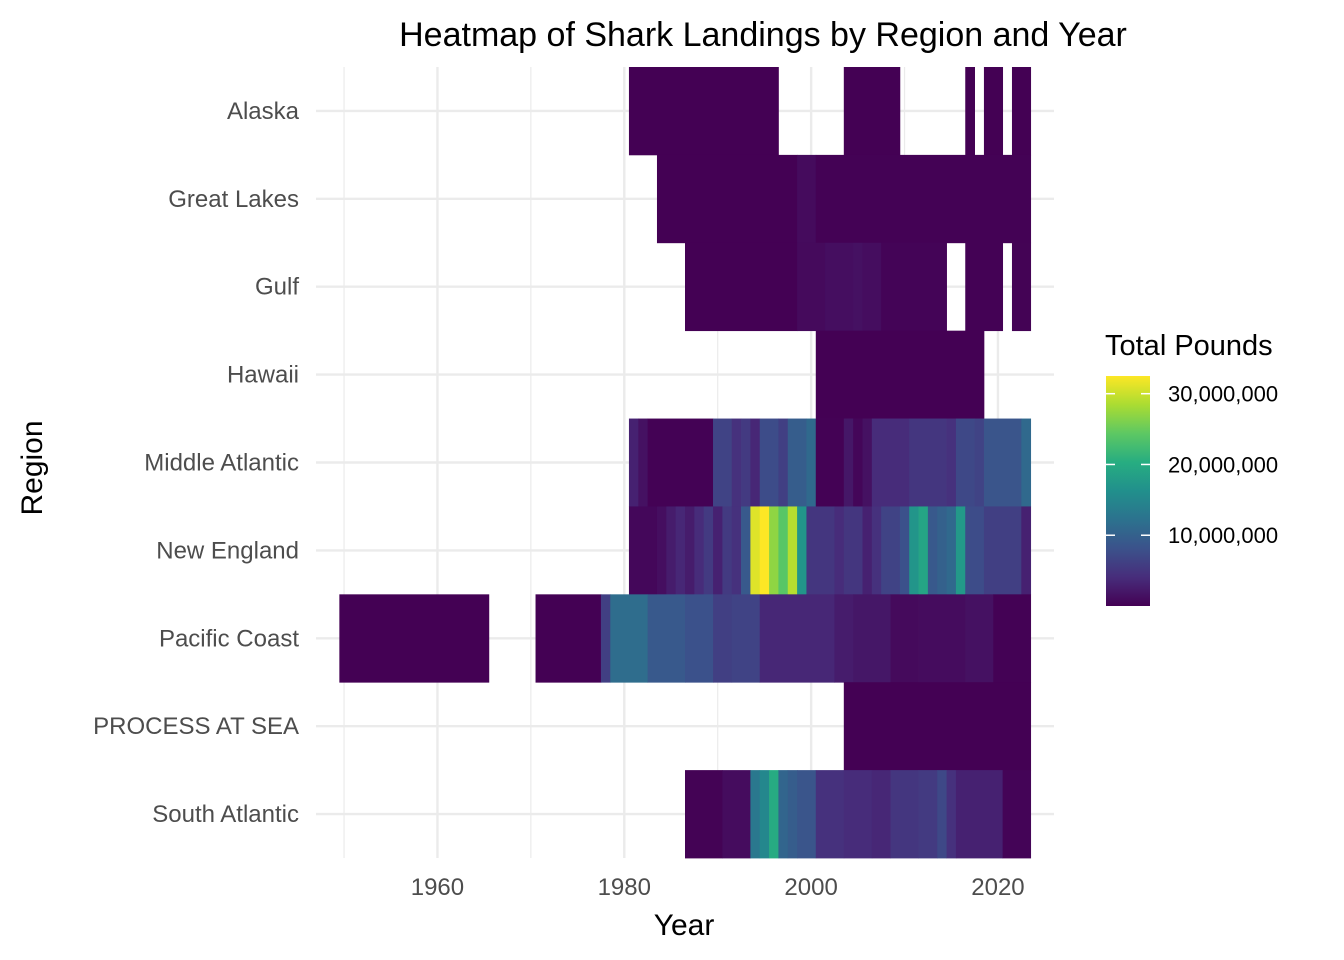 This screenshot has width=1344, height=960. What do you see at coordinates (225, 814) in the screenshot?
I see `y-tick-label: South Atlantic` at bounding box center [225, 814].